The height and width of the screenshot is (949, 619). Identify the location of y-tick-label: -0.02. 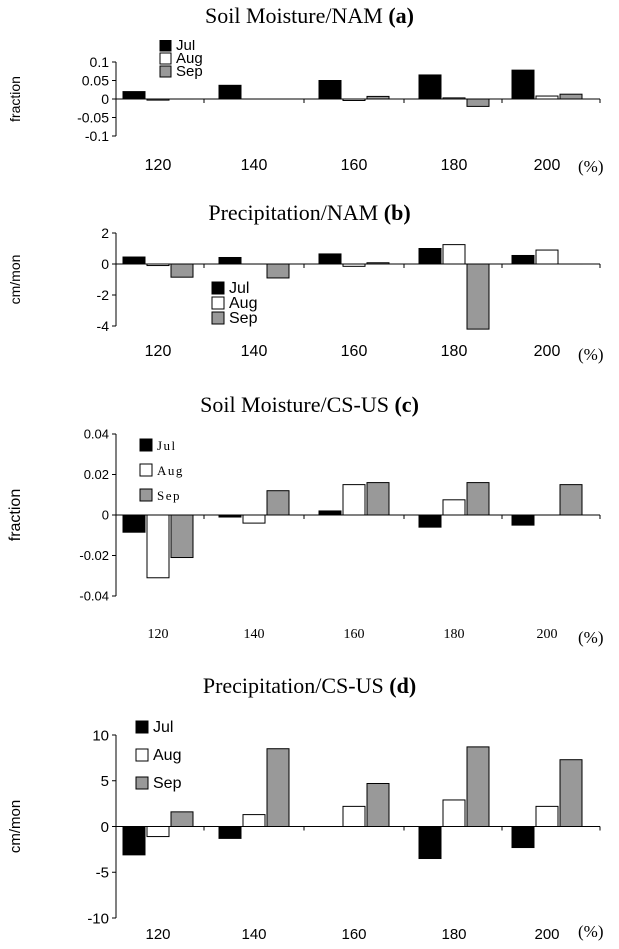
(94, 555).